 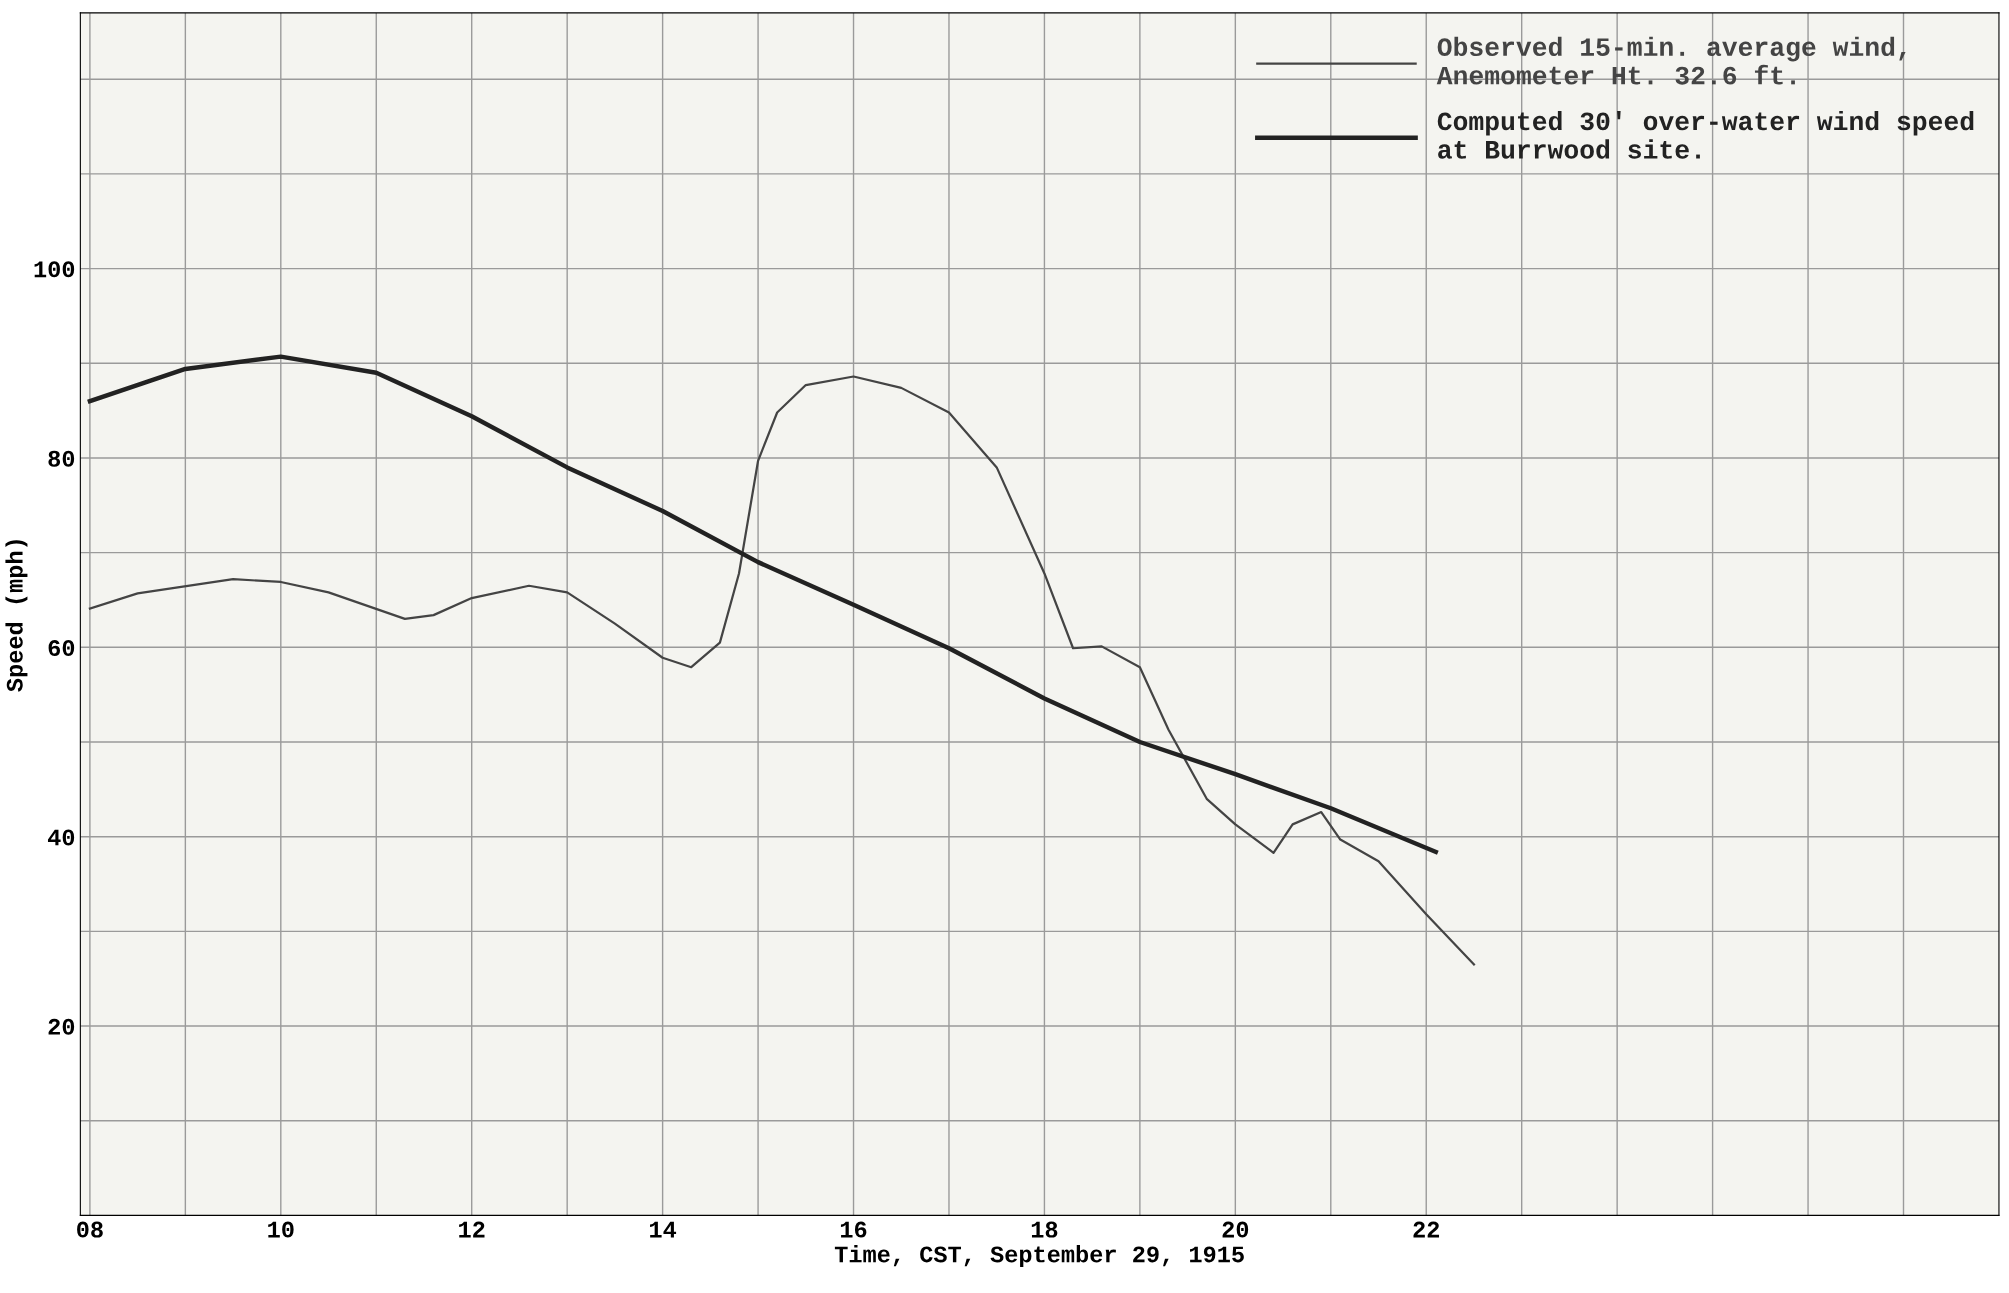 I want to click on x-tick-label: 22, so click(x=1426, y=1229).